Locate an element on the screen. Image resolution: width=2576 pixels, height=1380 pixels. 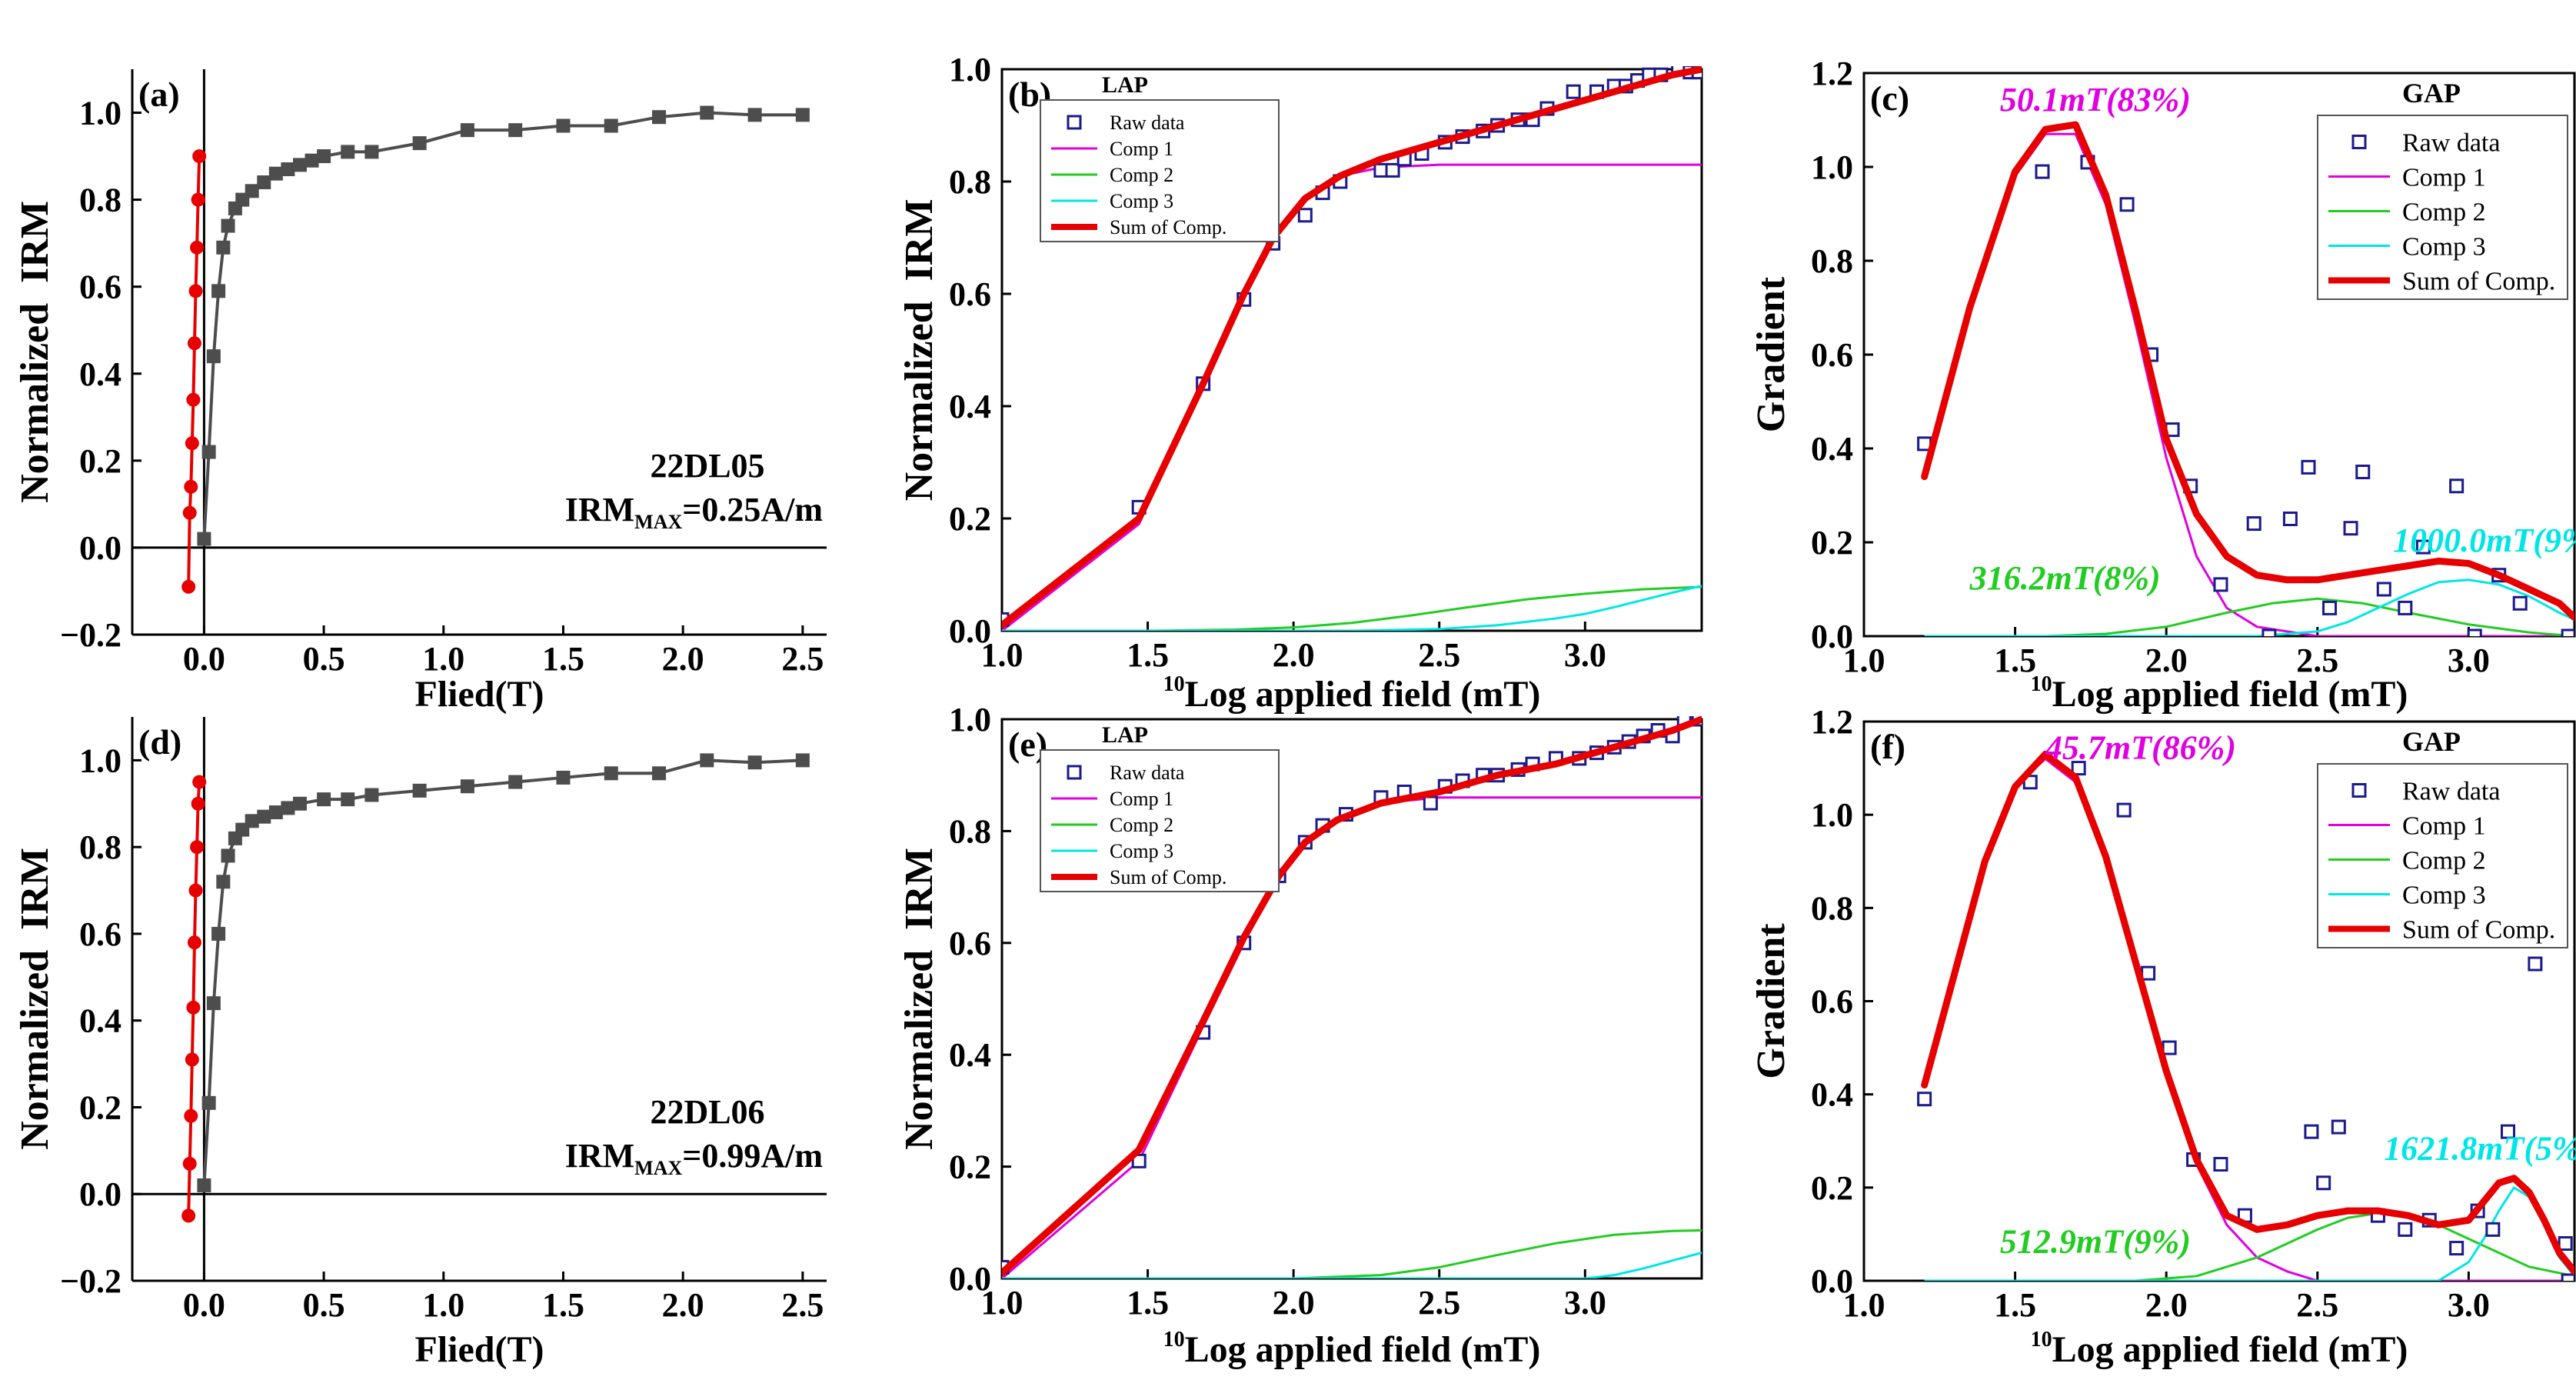
peak-annotation: 50.1mT(83%) is located at coordinates (2095, 99).